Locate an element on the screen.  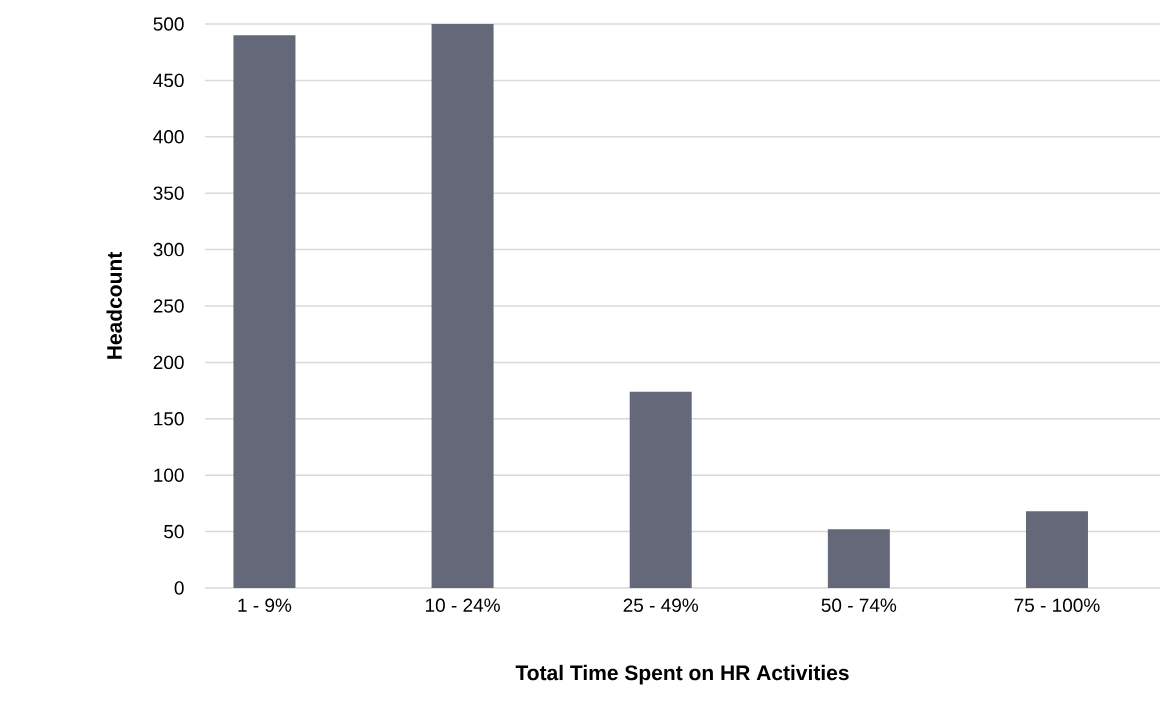
y-tick-label: 300 is located at coordinates (168, 249).